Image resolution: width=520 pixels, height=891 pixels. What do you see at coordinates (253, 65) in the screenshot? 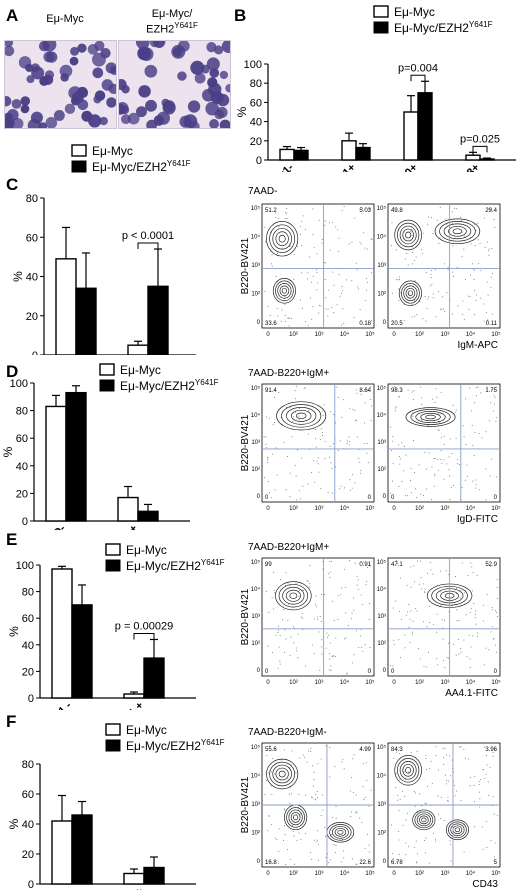
I see `y-tick-label: 100` at bounding box center [253, 65].